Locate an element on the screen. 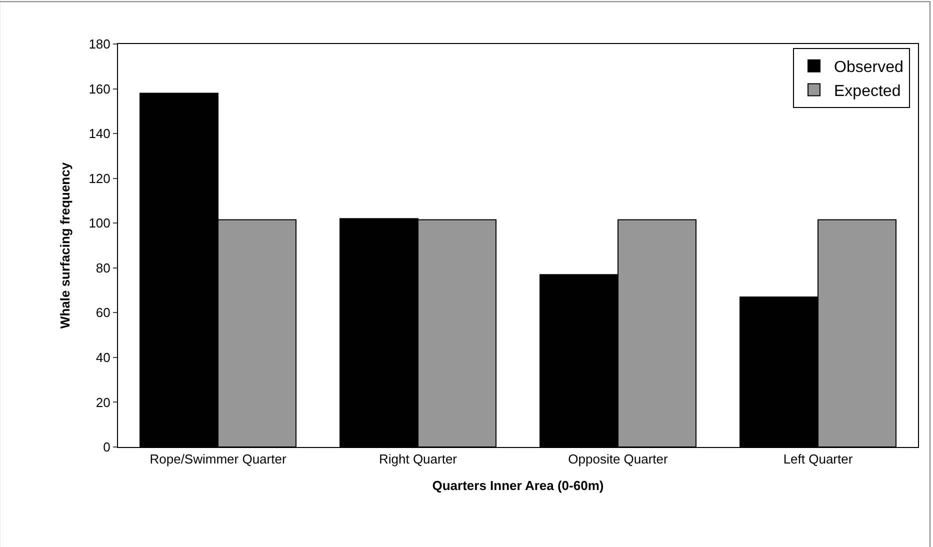  y-axis-title: Whale surfacing frequency is located at coordinates (65, 245).